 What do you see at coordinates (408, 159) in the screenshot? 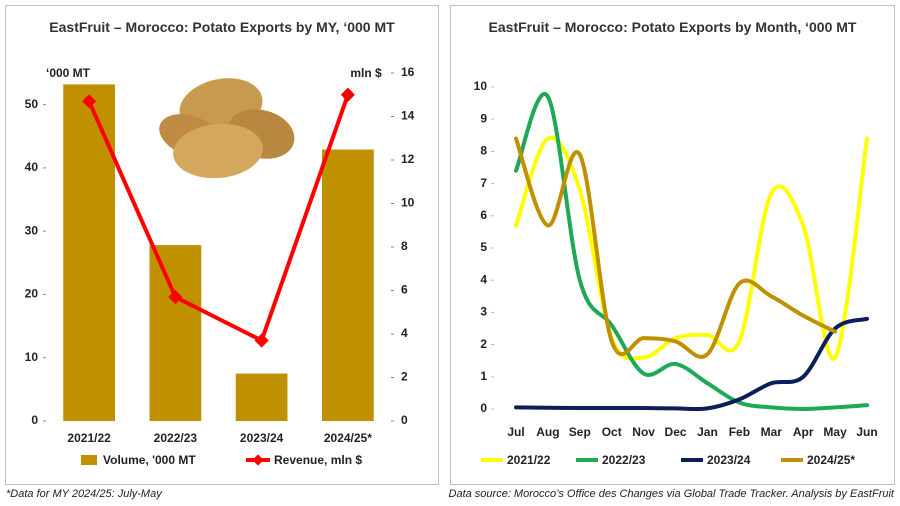
I see `y2-tick-label: 12` at bounding box center [408, 159].